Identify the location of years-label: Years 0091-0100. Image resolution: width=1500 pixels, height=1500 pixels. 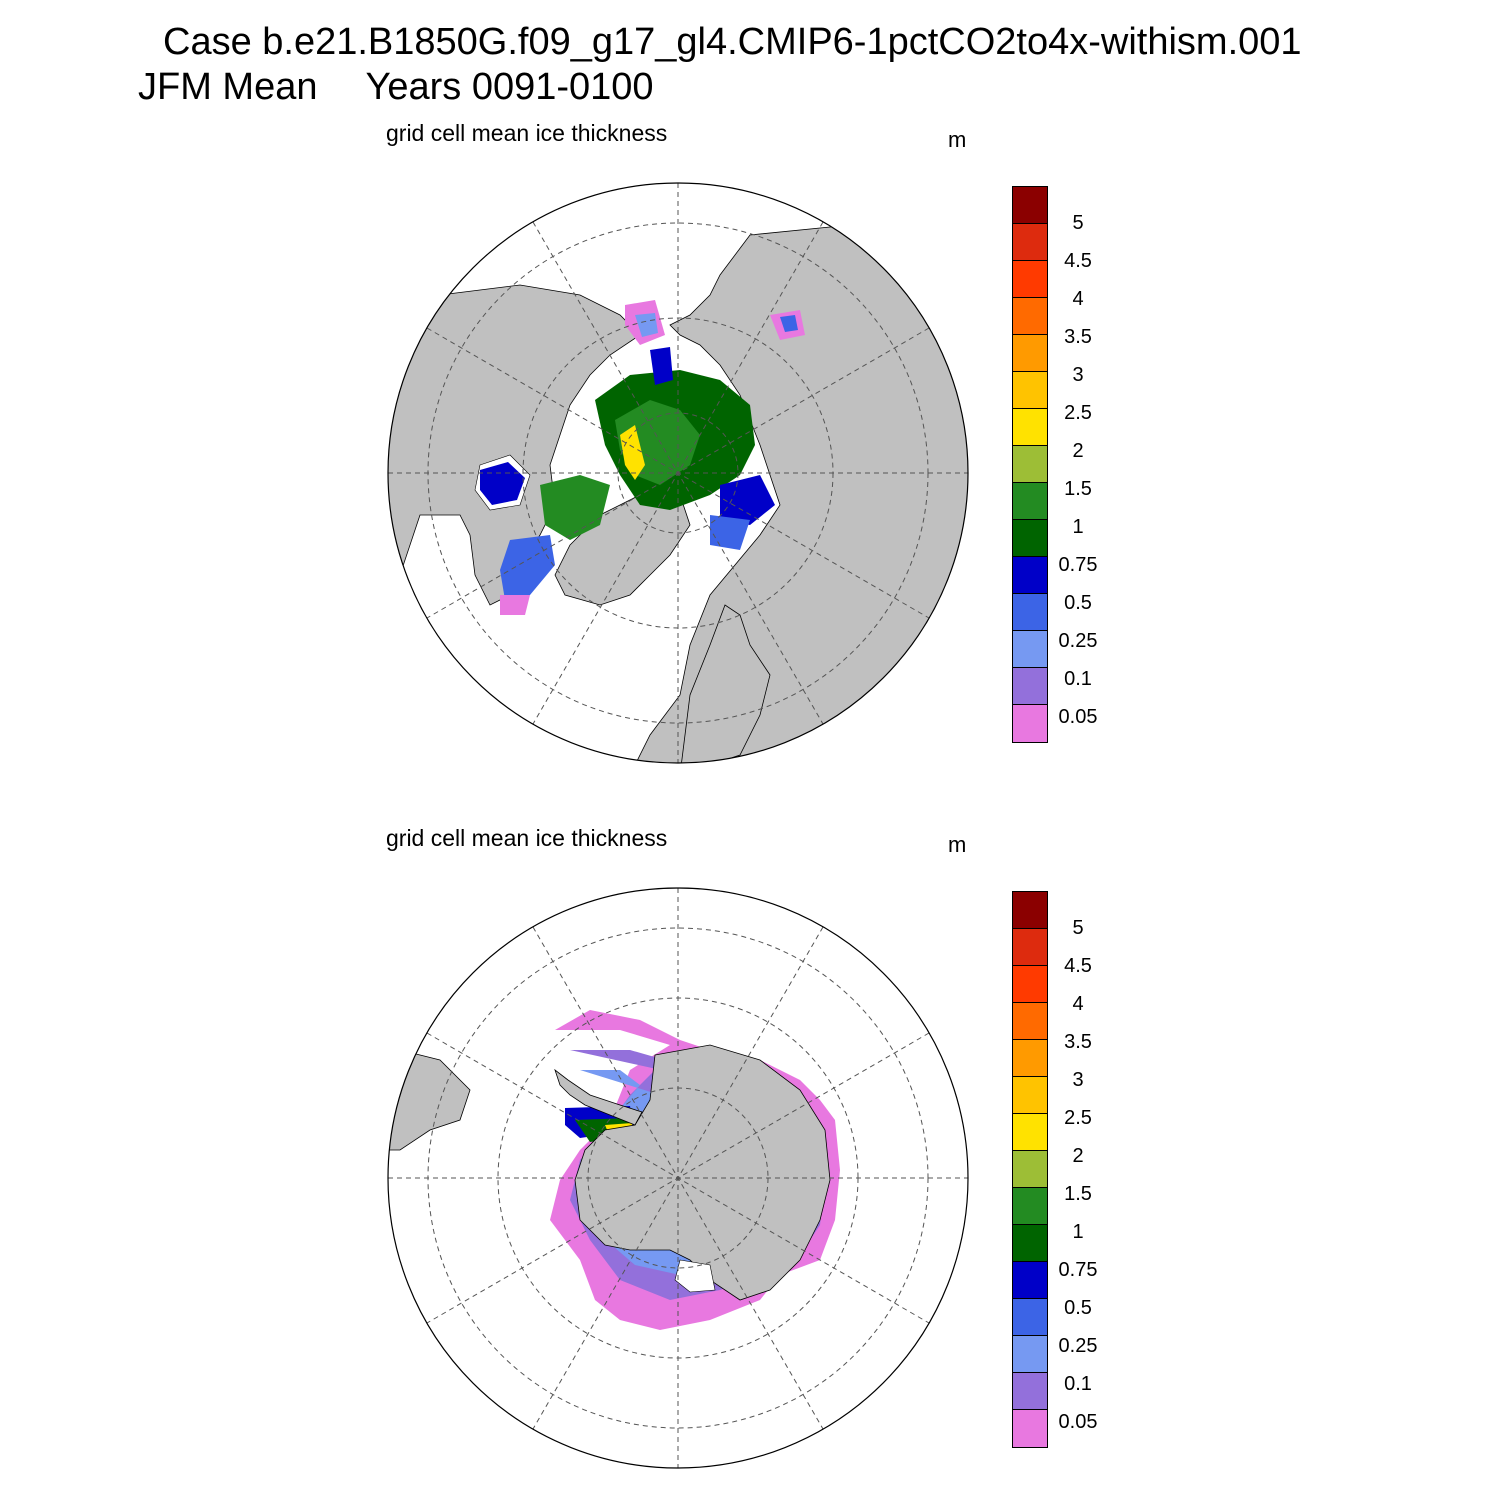
(509, 87).